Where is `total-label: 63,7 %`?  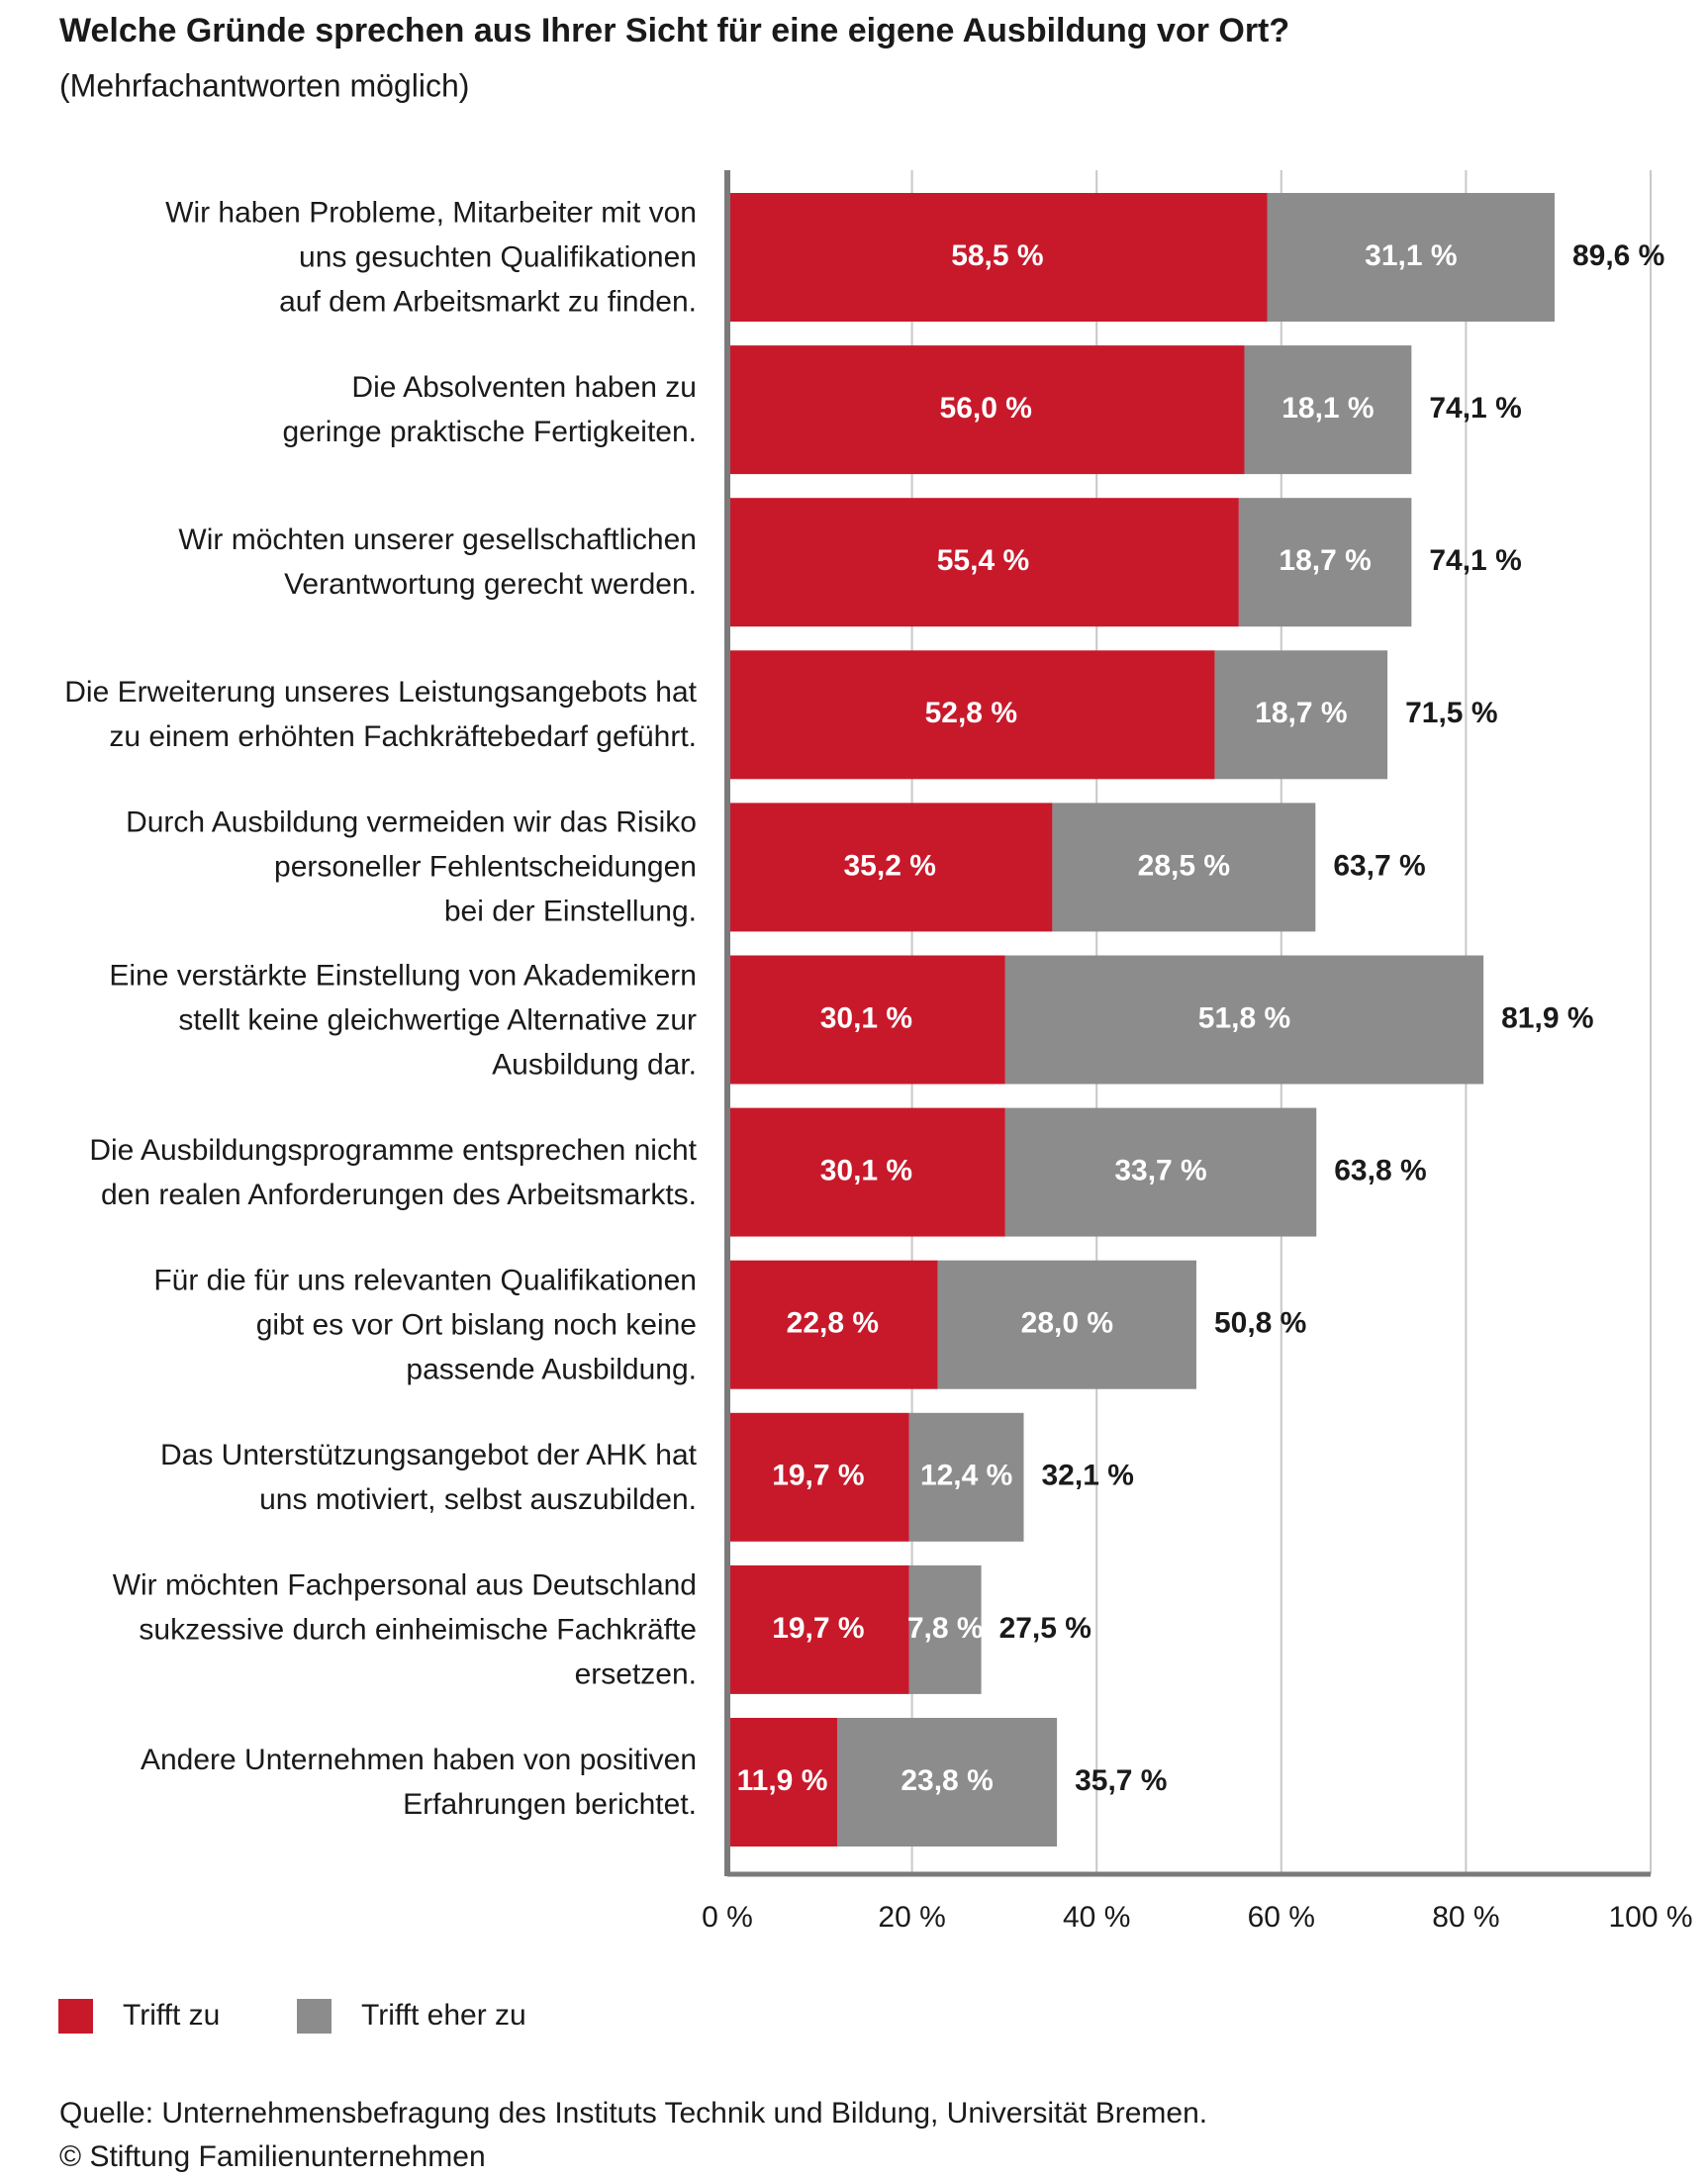 total-label: 63,7 % is located at coordinates (1379, 865).